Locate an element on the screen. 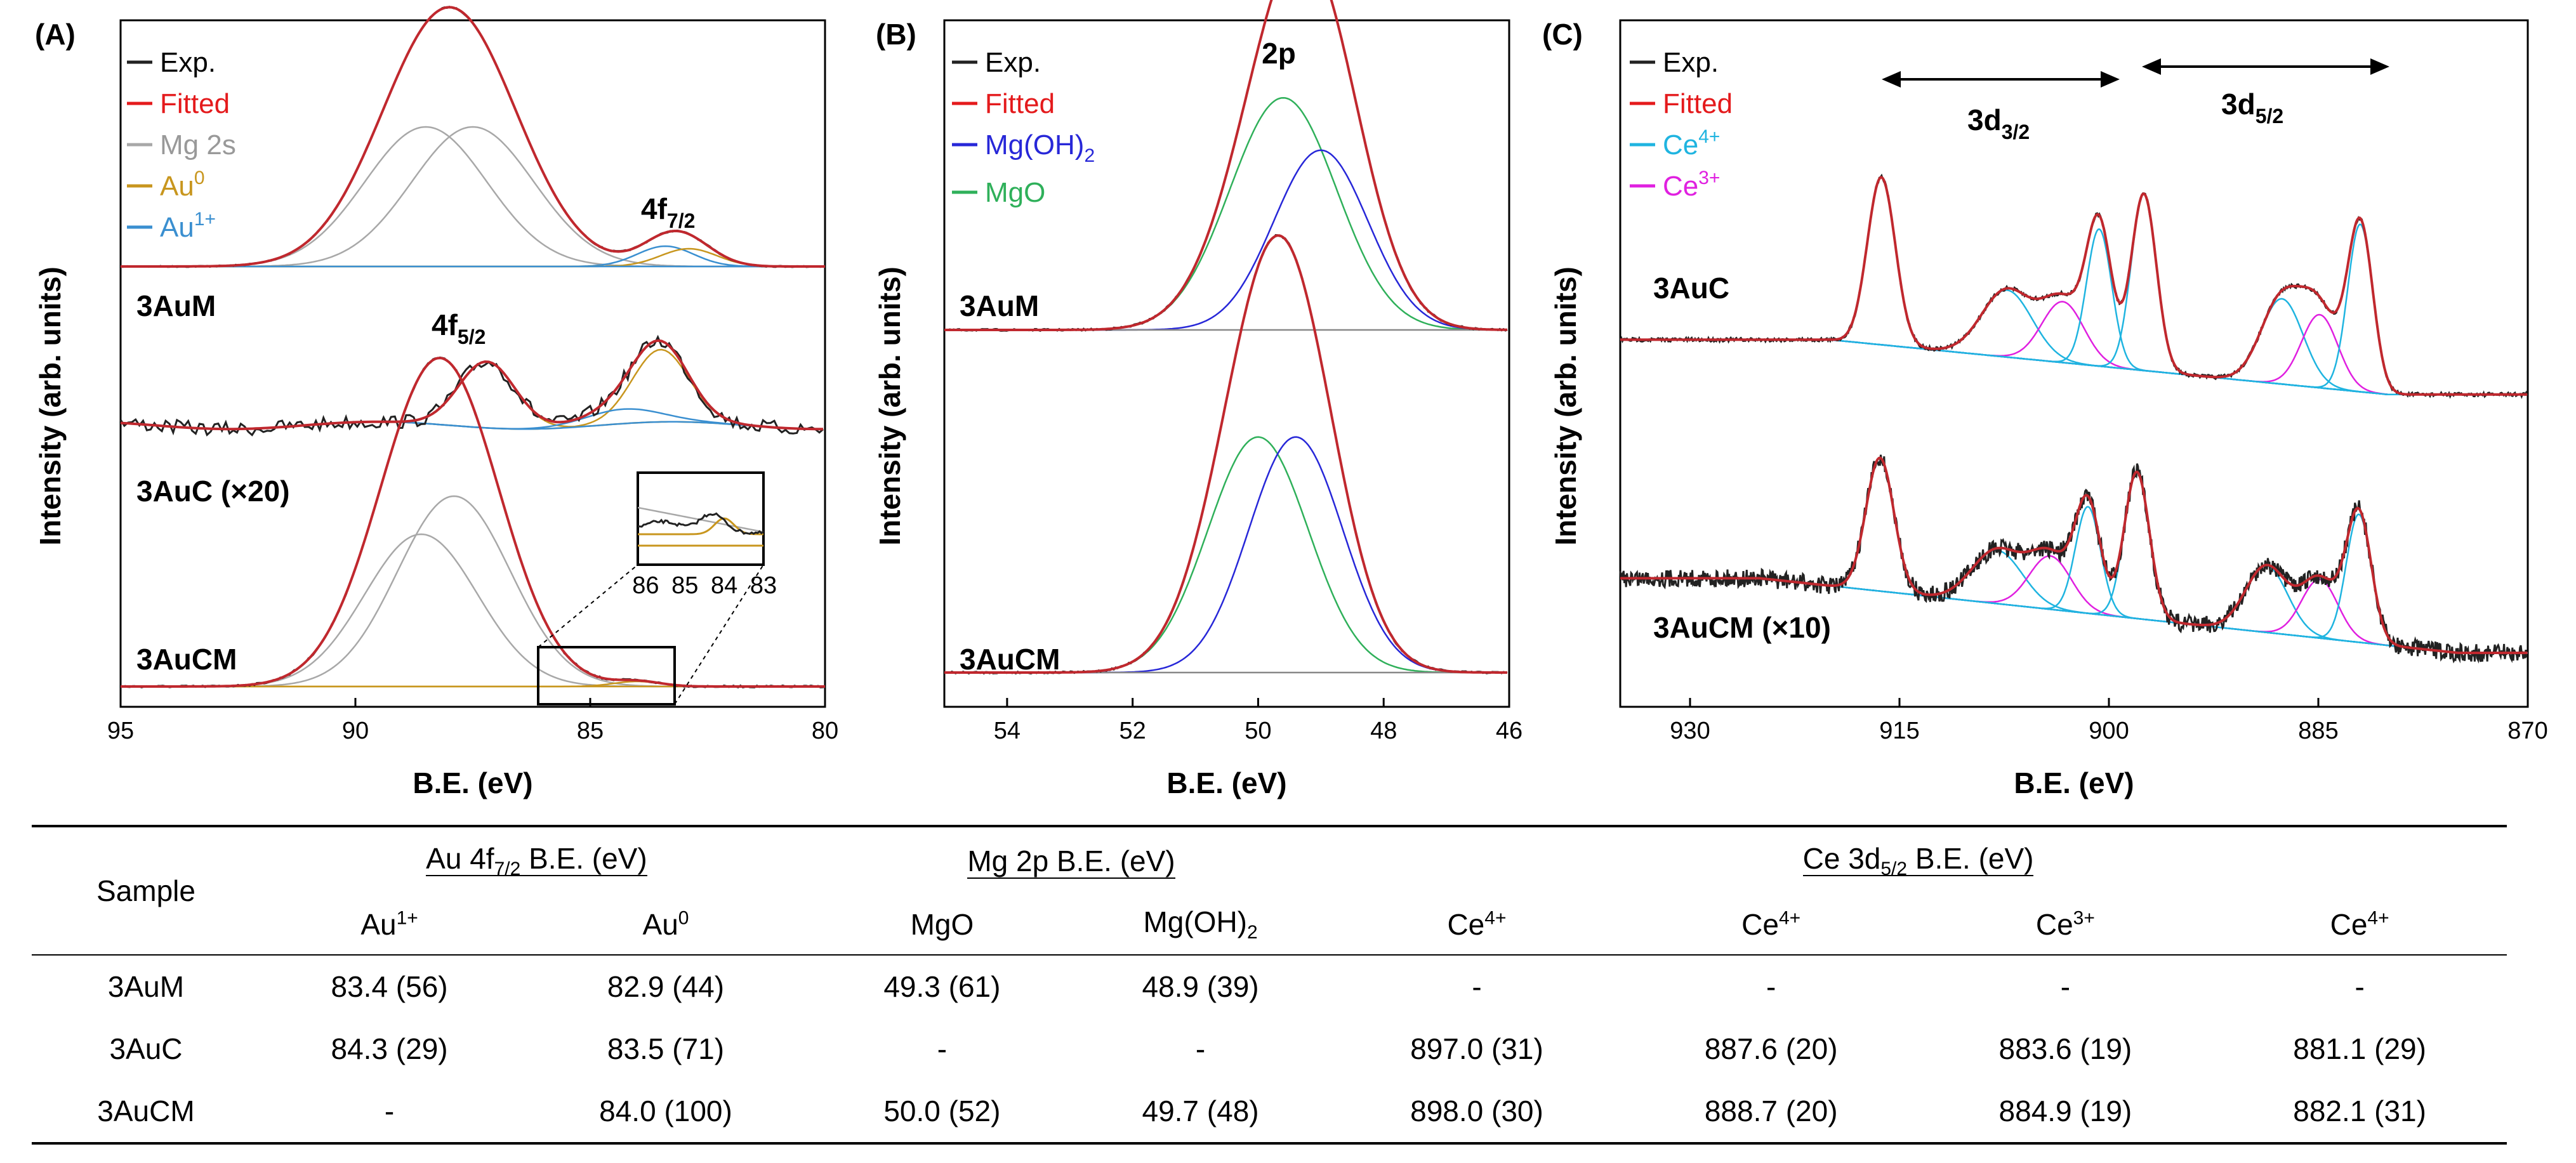 The width and height of the screenshot is (2576, 1163). inset-tick-label: 83 is located at coordinates (764, 585).